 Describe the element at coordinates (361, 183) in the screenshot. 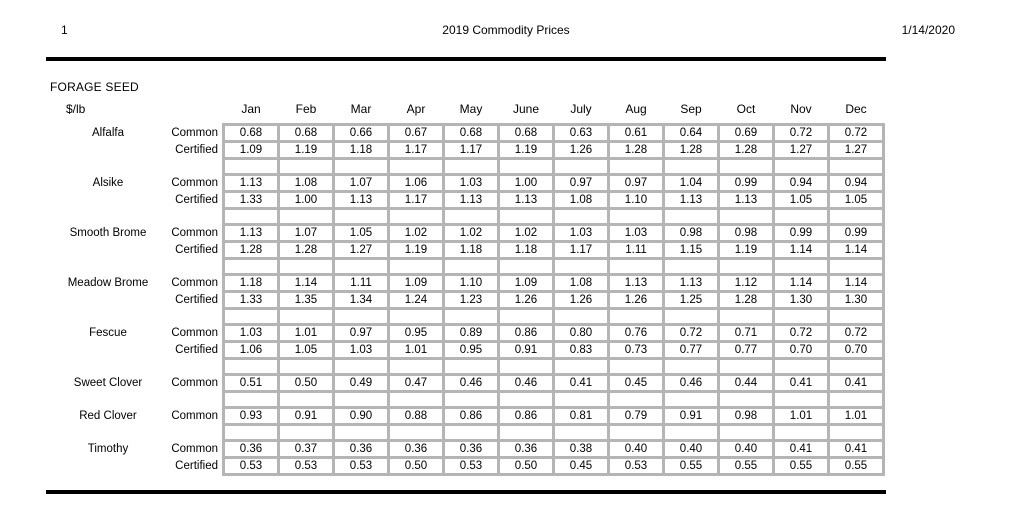

I see `price-cell: 1.07` at that location.